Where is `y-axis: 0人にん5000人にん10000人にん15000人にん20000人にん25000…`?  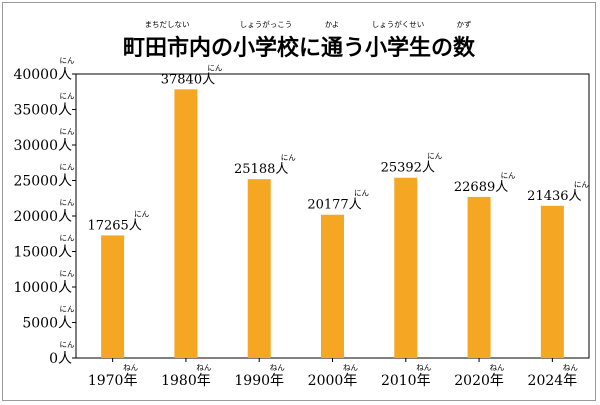 y-axis: 0人にん5000人にん10000人にん15000人にん20000人にん25000… is located at coordinates (44, 211).